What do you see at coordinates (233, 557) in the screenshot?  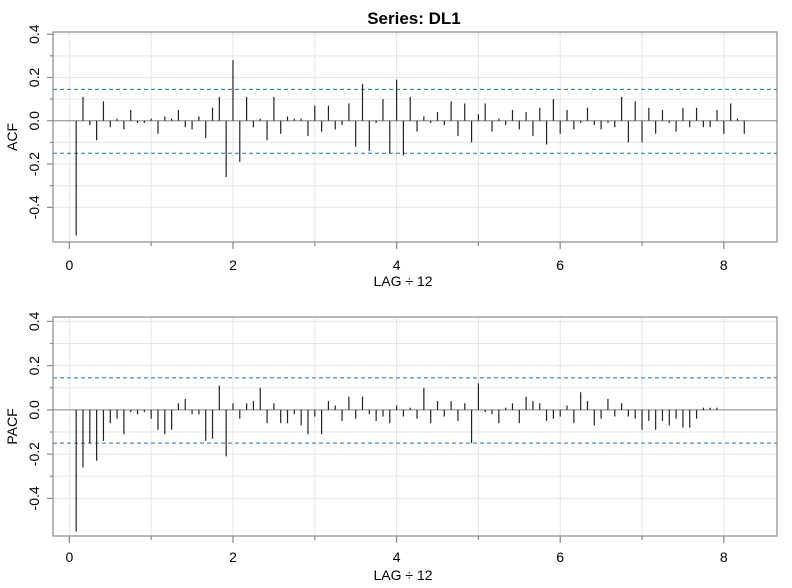 I see `pacf-x-tick-label: 2` at bounding box center [233, 557].